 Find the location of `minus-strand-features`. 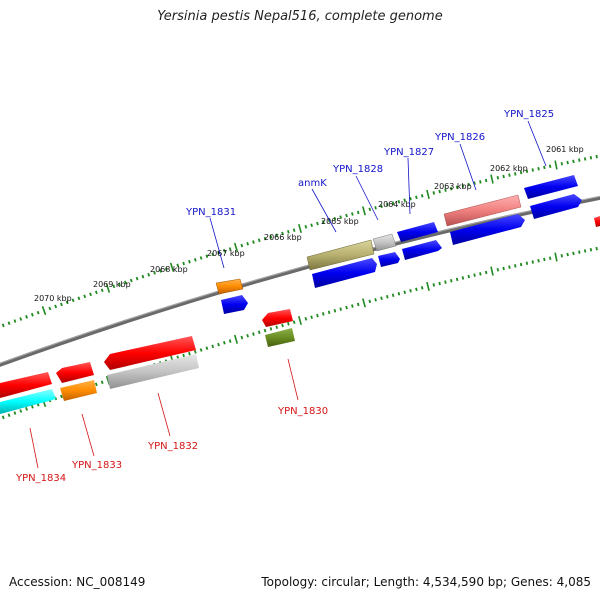

minus-strand-features is located at coordinates (147, 361).